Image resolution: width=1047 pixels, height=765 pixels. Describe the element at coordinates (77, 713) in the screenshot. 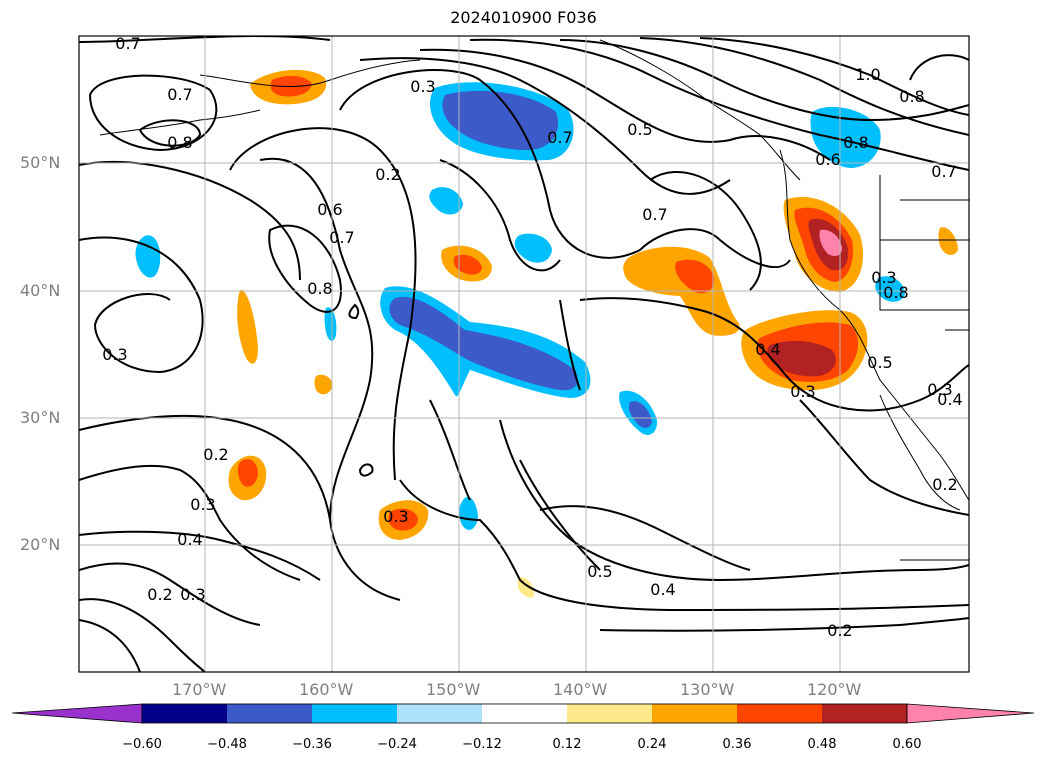

I see `colorbar-extend-low` at that location.